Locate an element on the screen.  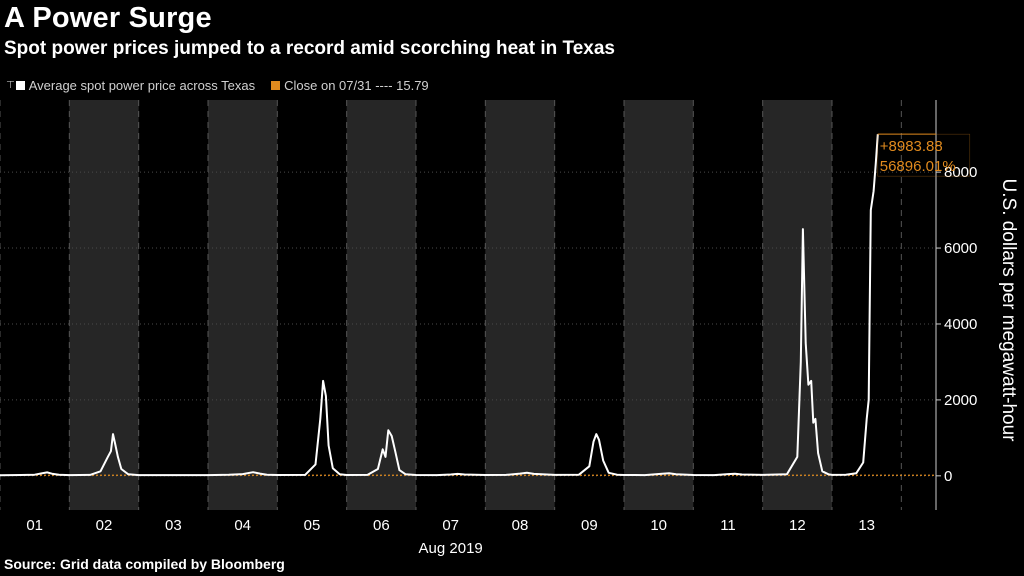
y-axis-title: U.S. dollars per megawatt-hour is located at coordinates (1008, 311).